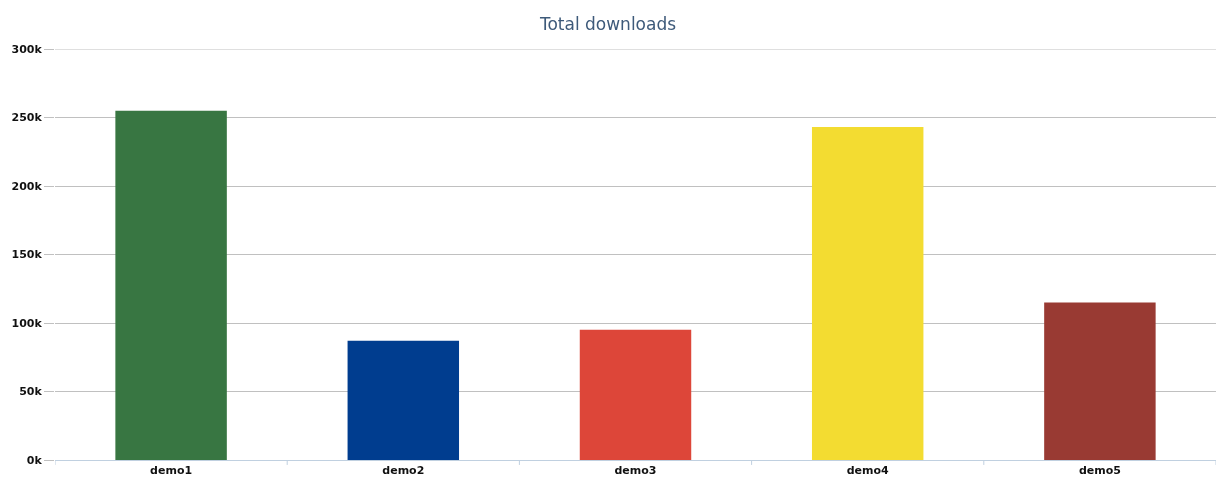 This screenshot has width=1216, height=478. I want to click on x-tick-label: demo4, so click(868, 471).